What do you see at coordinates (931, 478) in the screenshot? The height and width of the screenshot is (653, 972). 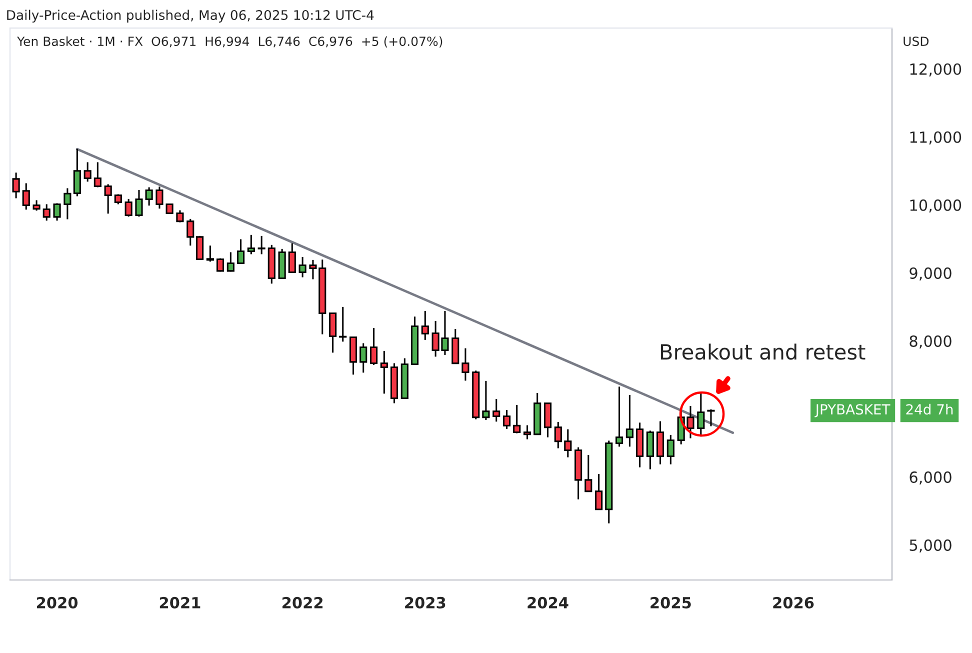 I see `y-tick-label: 6,000` at bounding box center [931, 478].